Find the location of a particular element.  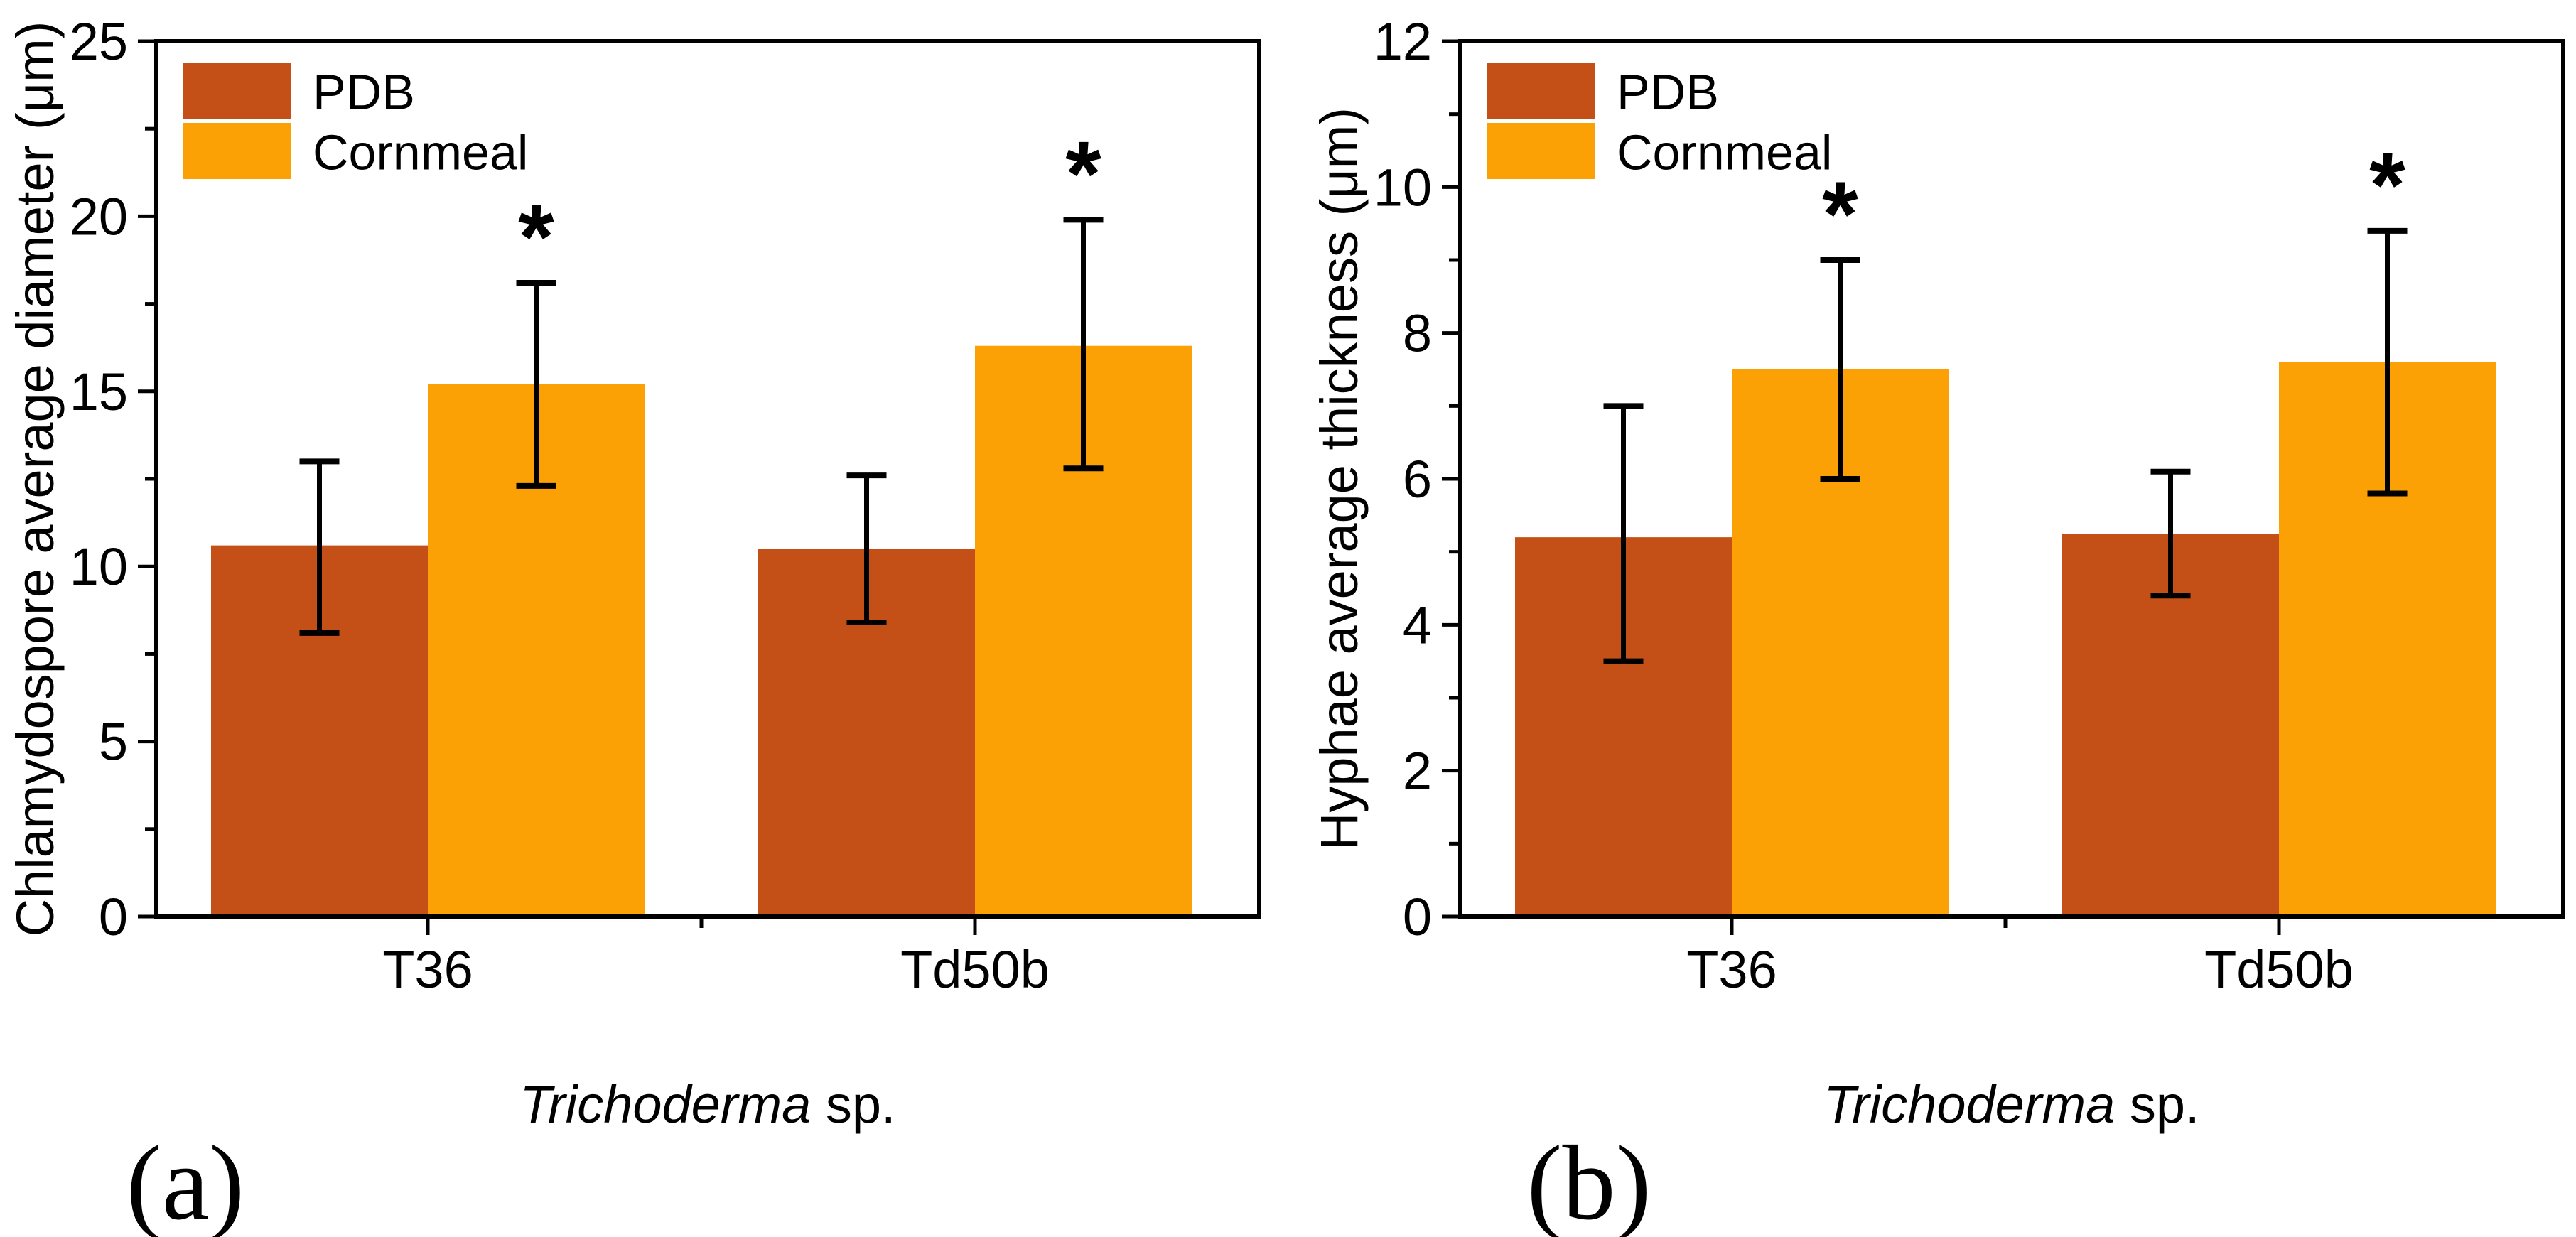

y-tick-label-a-25: 25 is located at coordinates (99, 41).